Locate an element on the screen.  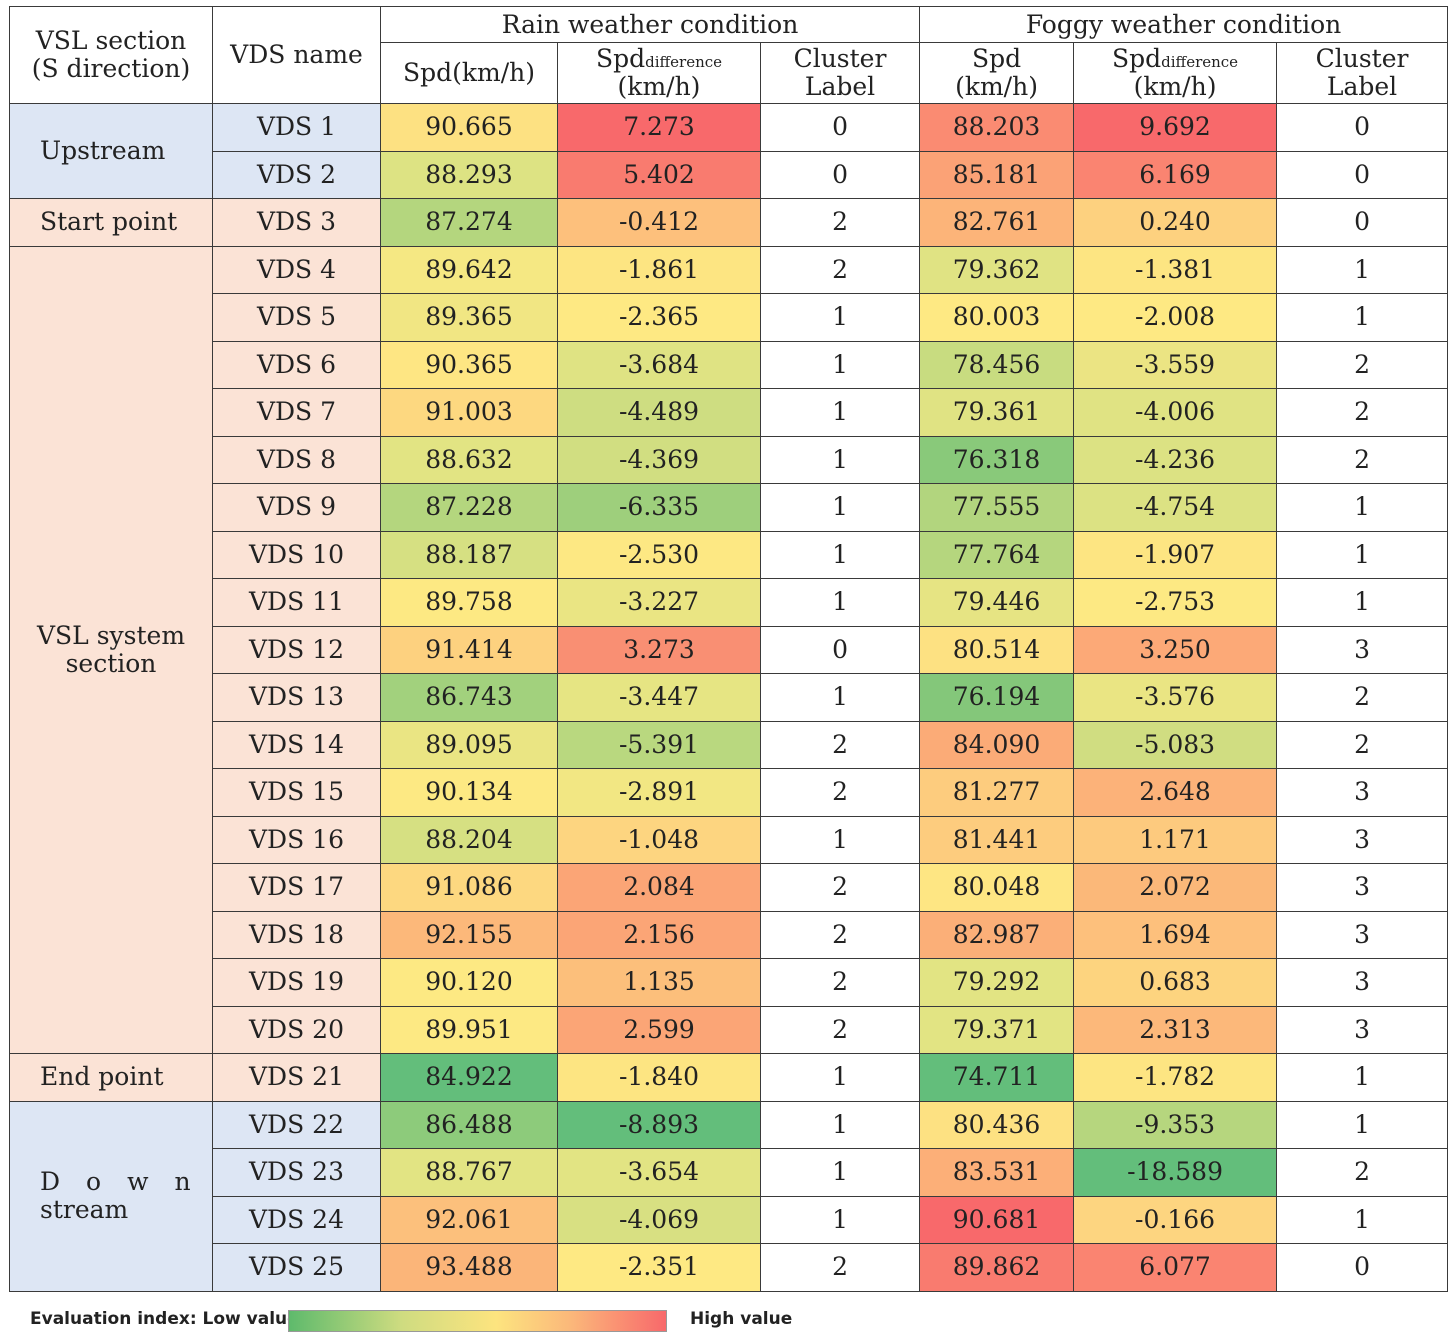
vds-name-cell: VDS 13 is located at coordinates (296, 697).